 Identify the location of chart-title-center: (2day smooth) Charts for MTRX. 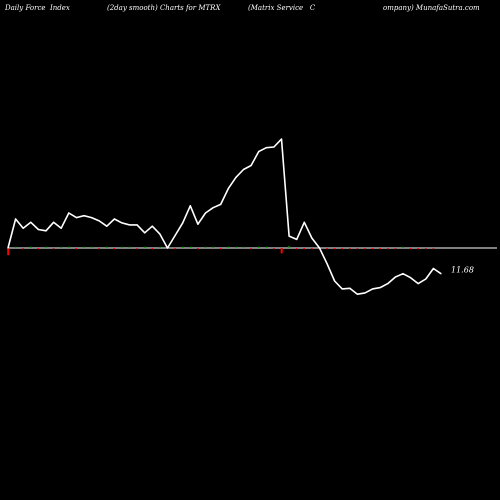
(164, 8).